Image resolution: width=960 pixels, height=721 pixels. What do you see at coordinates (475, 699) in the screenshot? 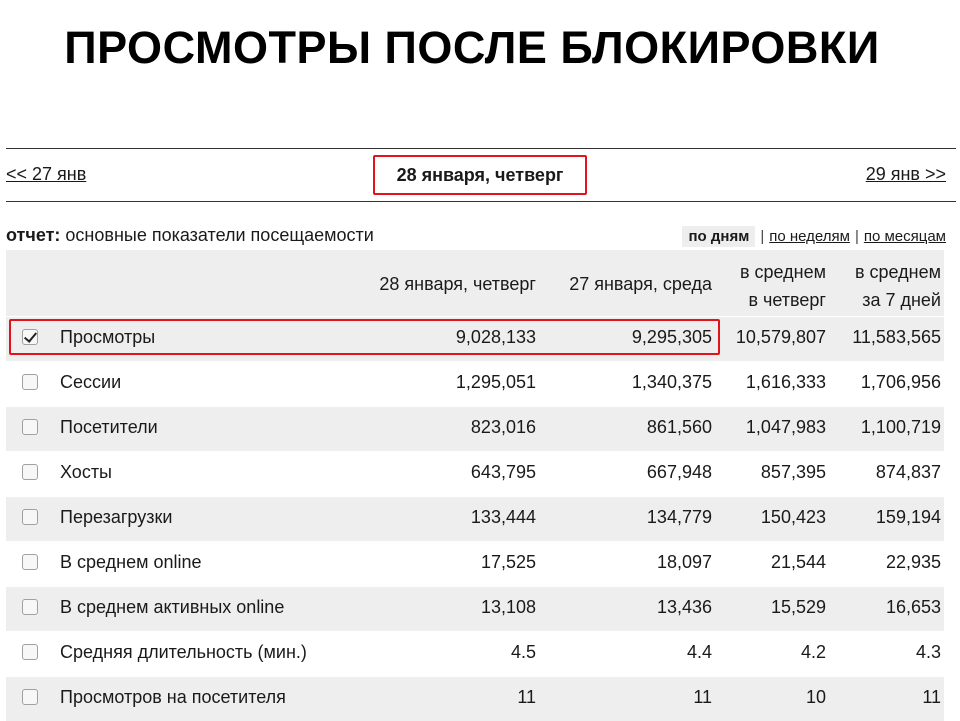
I see `table-row: Просмотров на посетителя 11 11 10 11` at bounding box center [475, 699].